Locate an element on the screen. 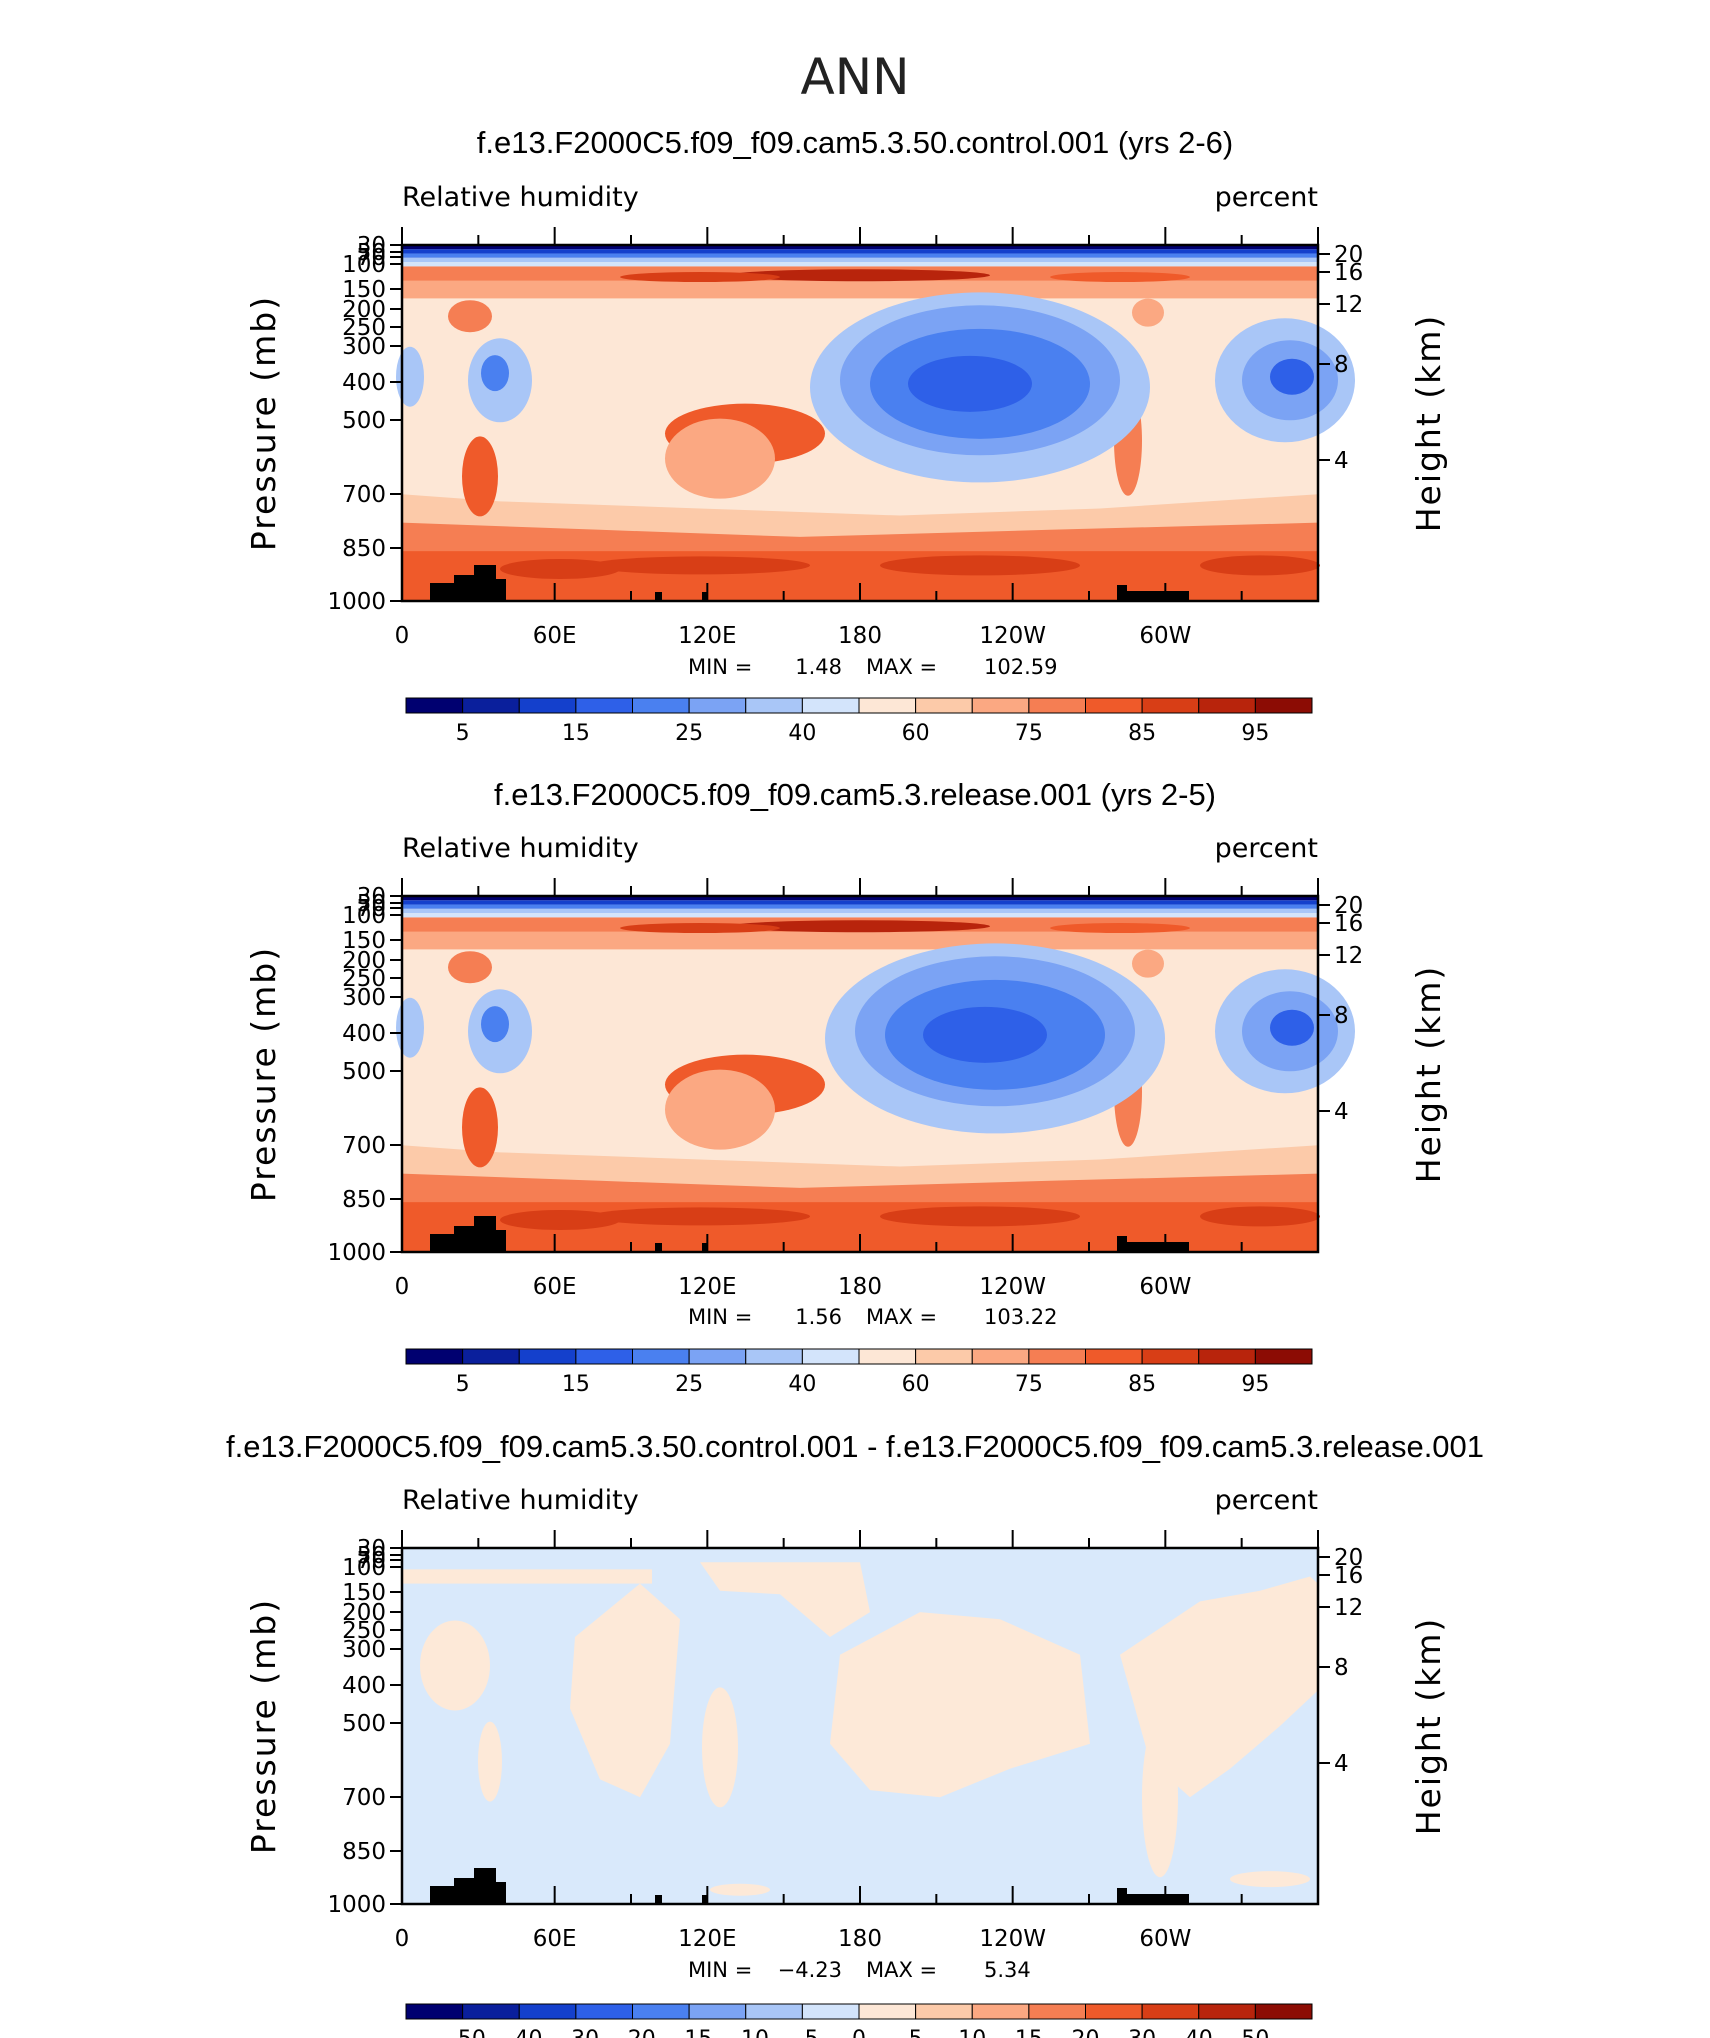  colorbar-label: −40 is located at coordinates (519, 2032).